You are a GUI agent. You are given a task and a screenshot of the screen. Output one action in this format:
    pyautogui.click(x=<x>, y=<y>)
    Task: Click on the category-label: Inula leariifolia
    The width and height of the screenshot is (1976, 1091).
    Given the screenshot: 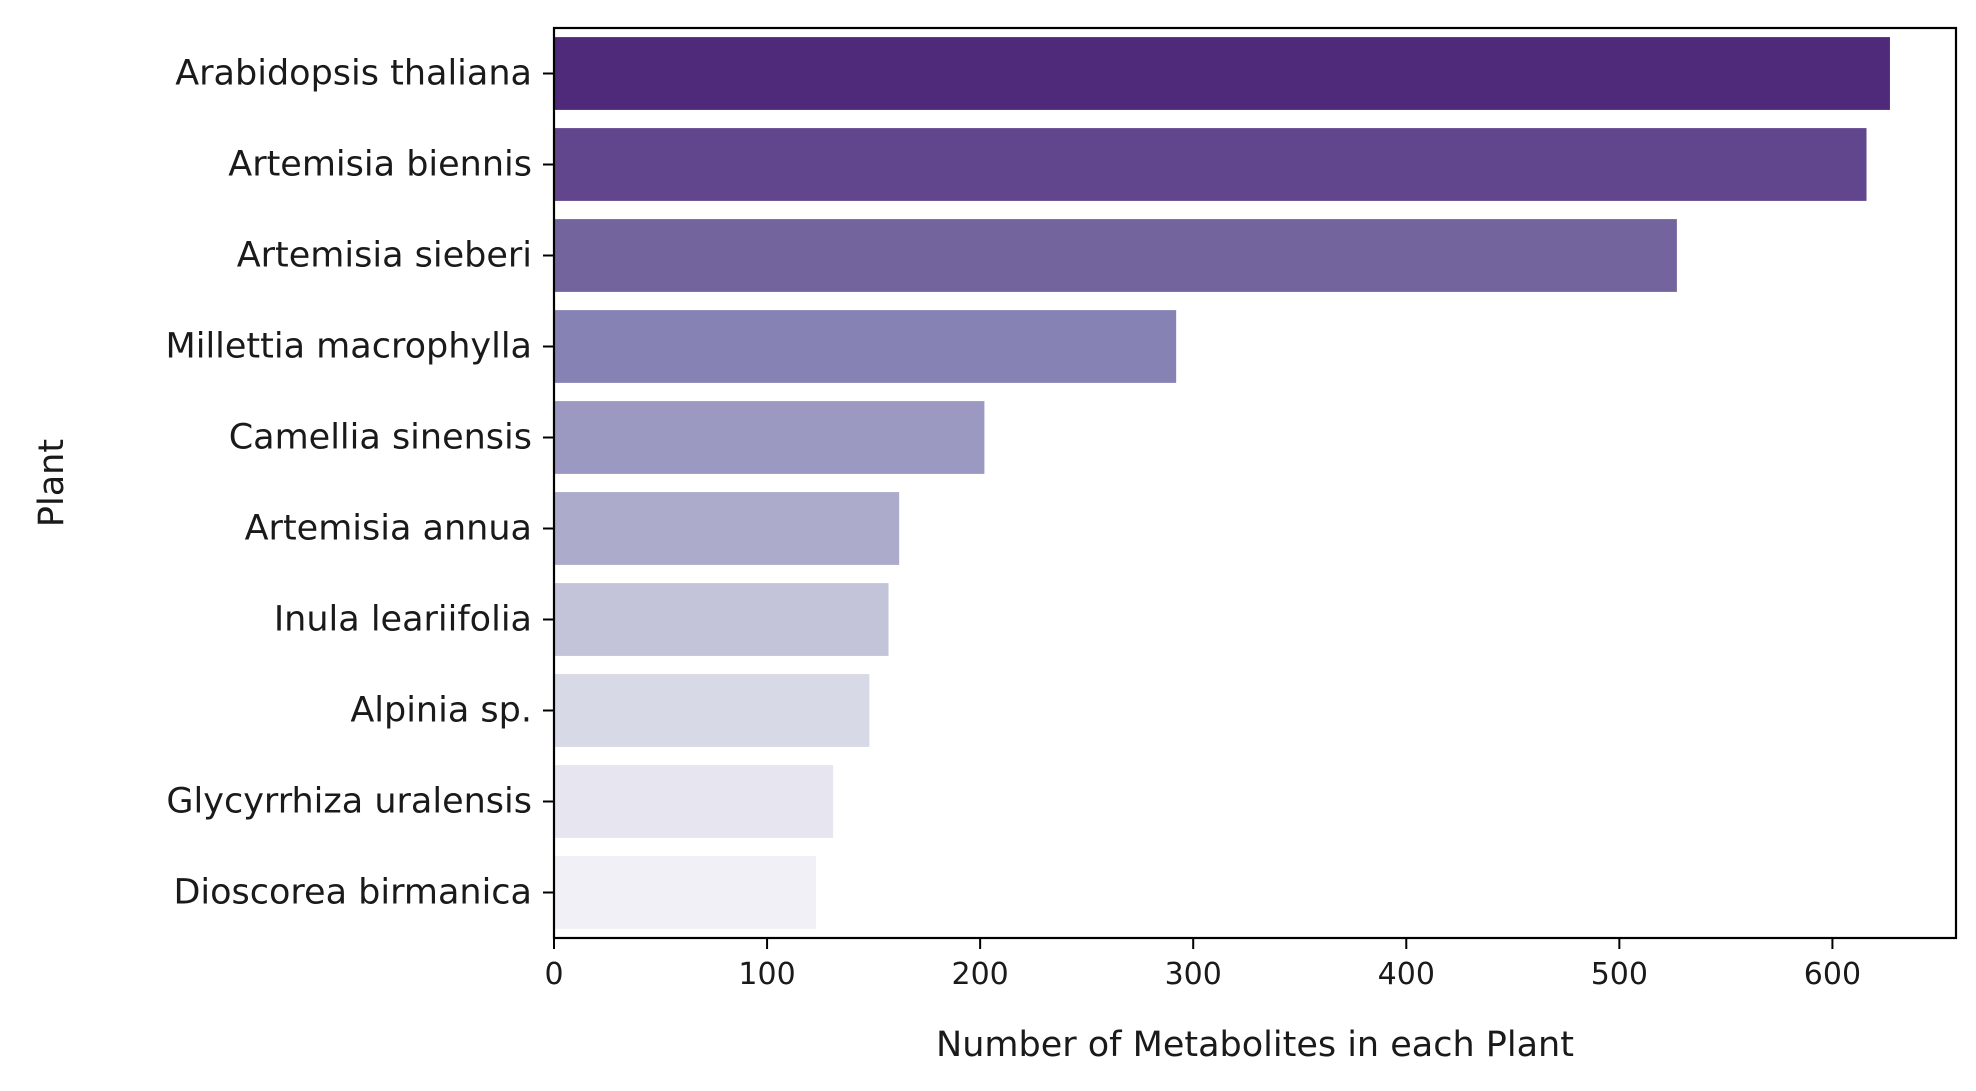 What is the action you would take?
    pyautogui.click(x=403, y=620)
    